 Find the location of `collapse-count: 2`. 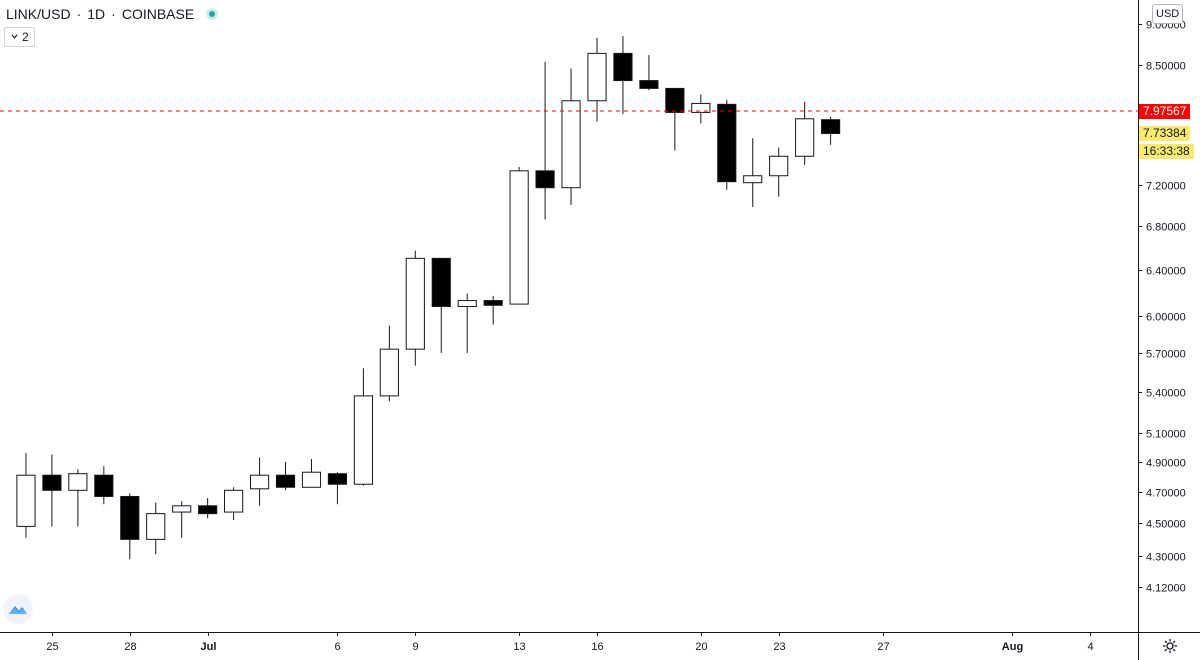

collapse-count: 2 is located at coordinates (25, 37).